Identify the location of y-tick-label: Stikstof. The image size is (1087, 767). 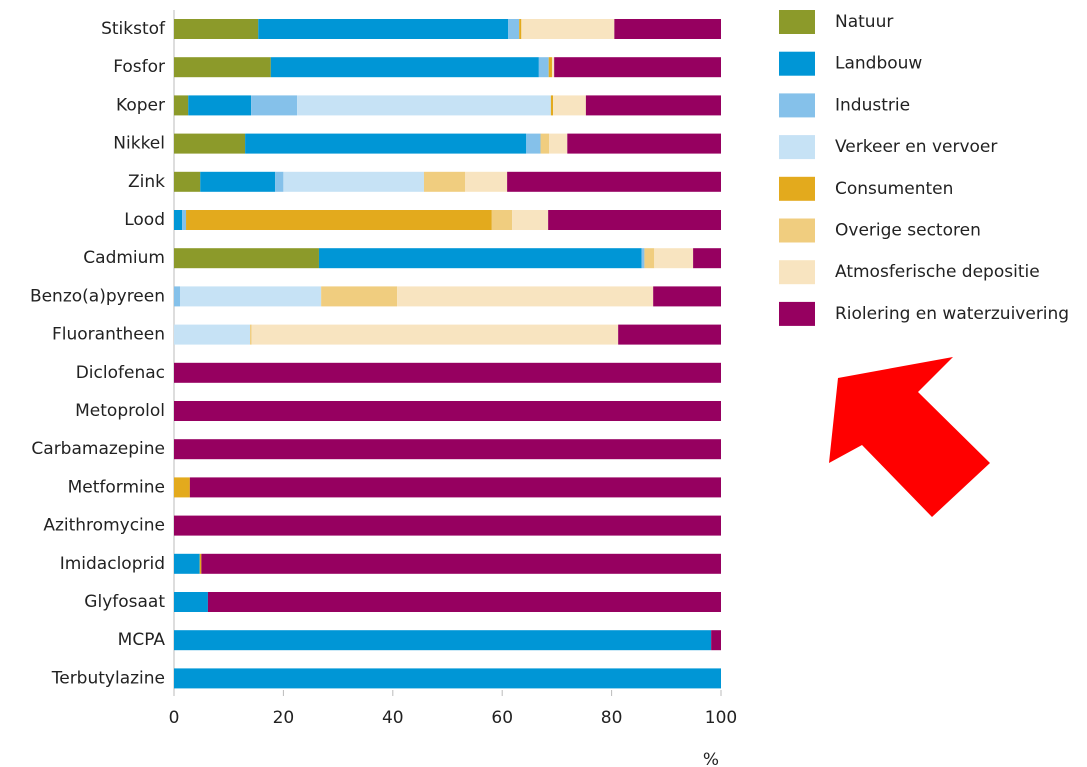
(133, 29).